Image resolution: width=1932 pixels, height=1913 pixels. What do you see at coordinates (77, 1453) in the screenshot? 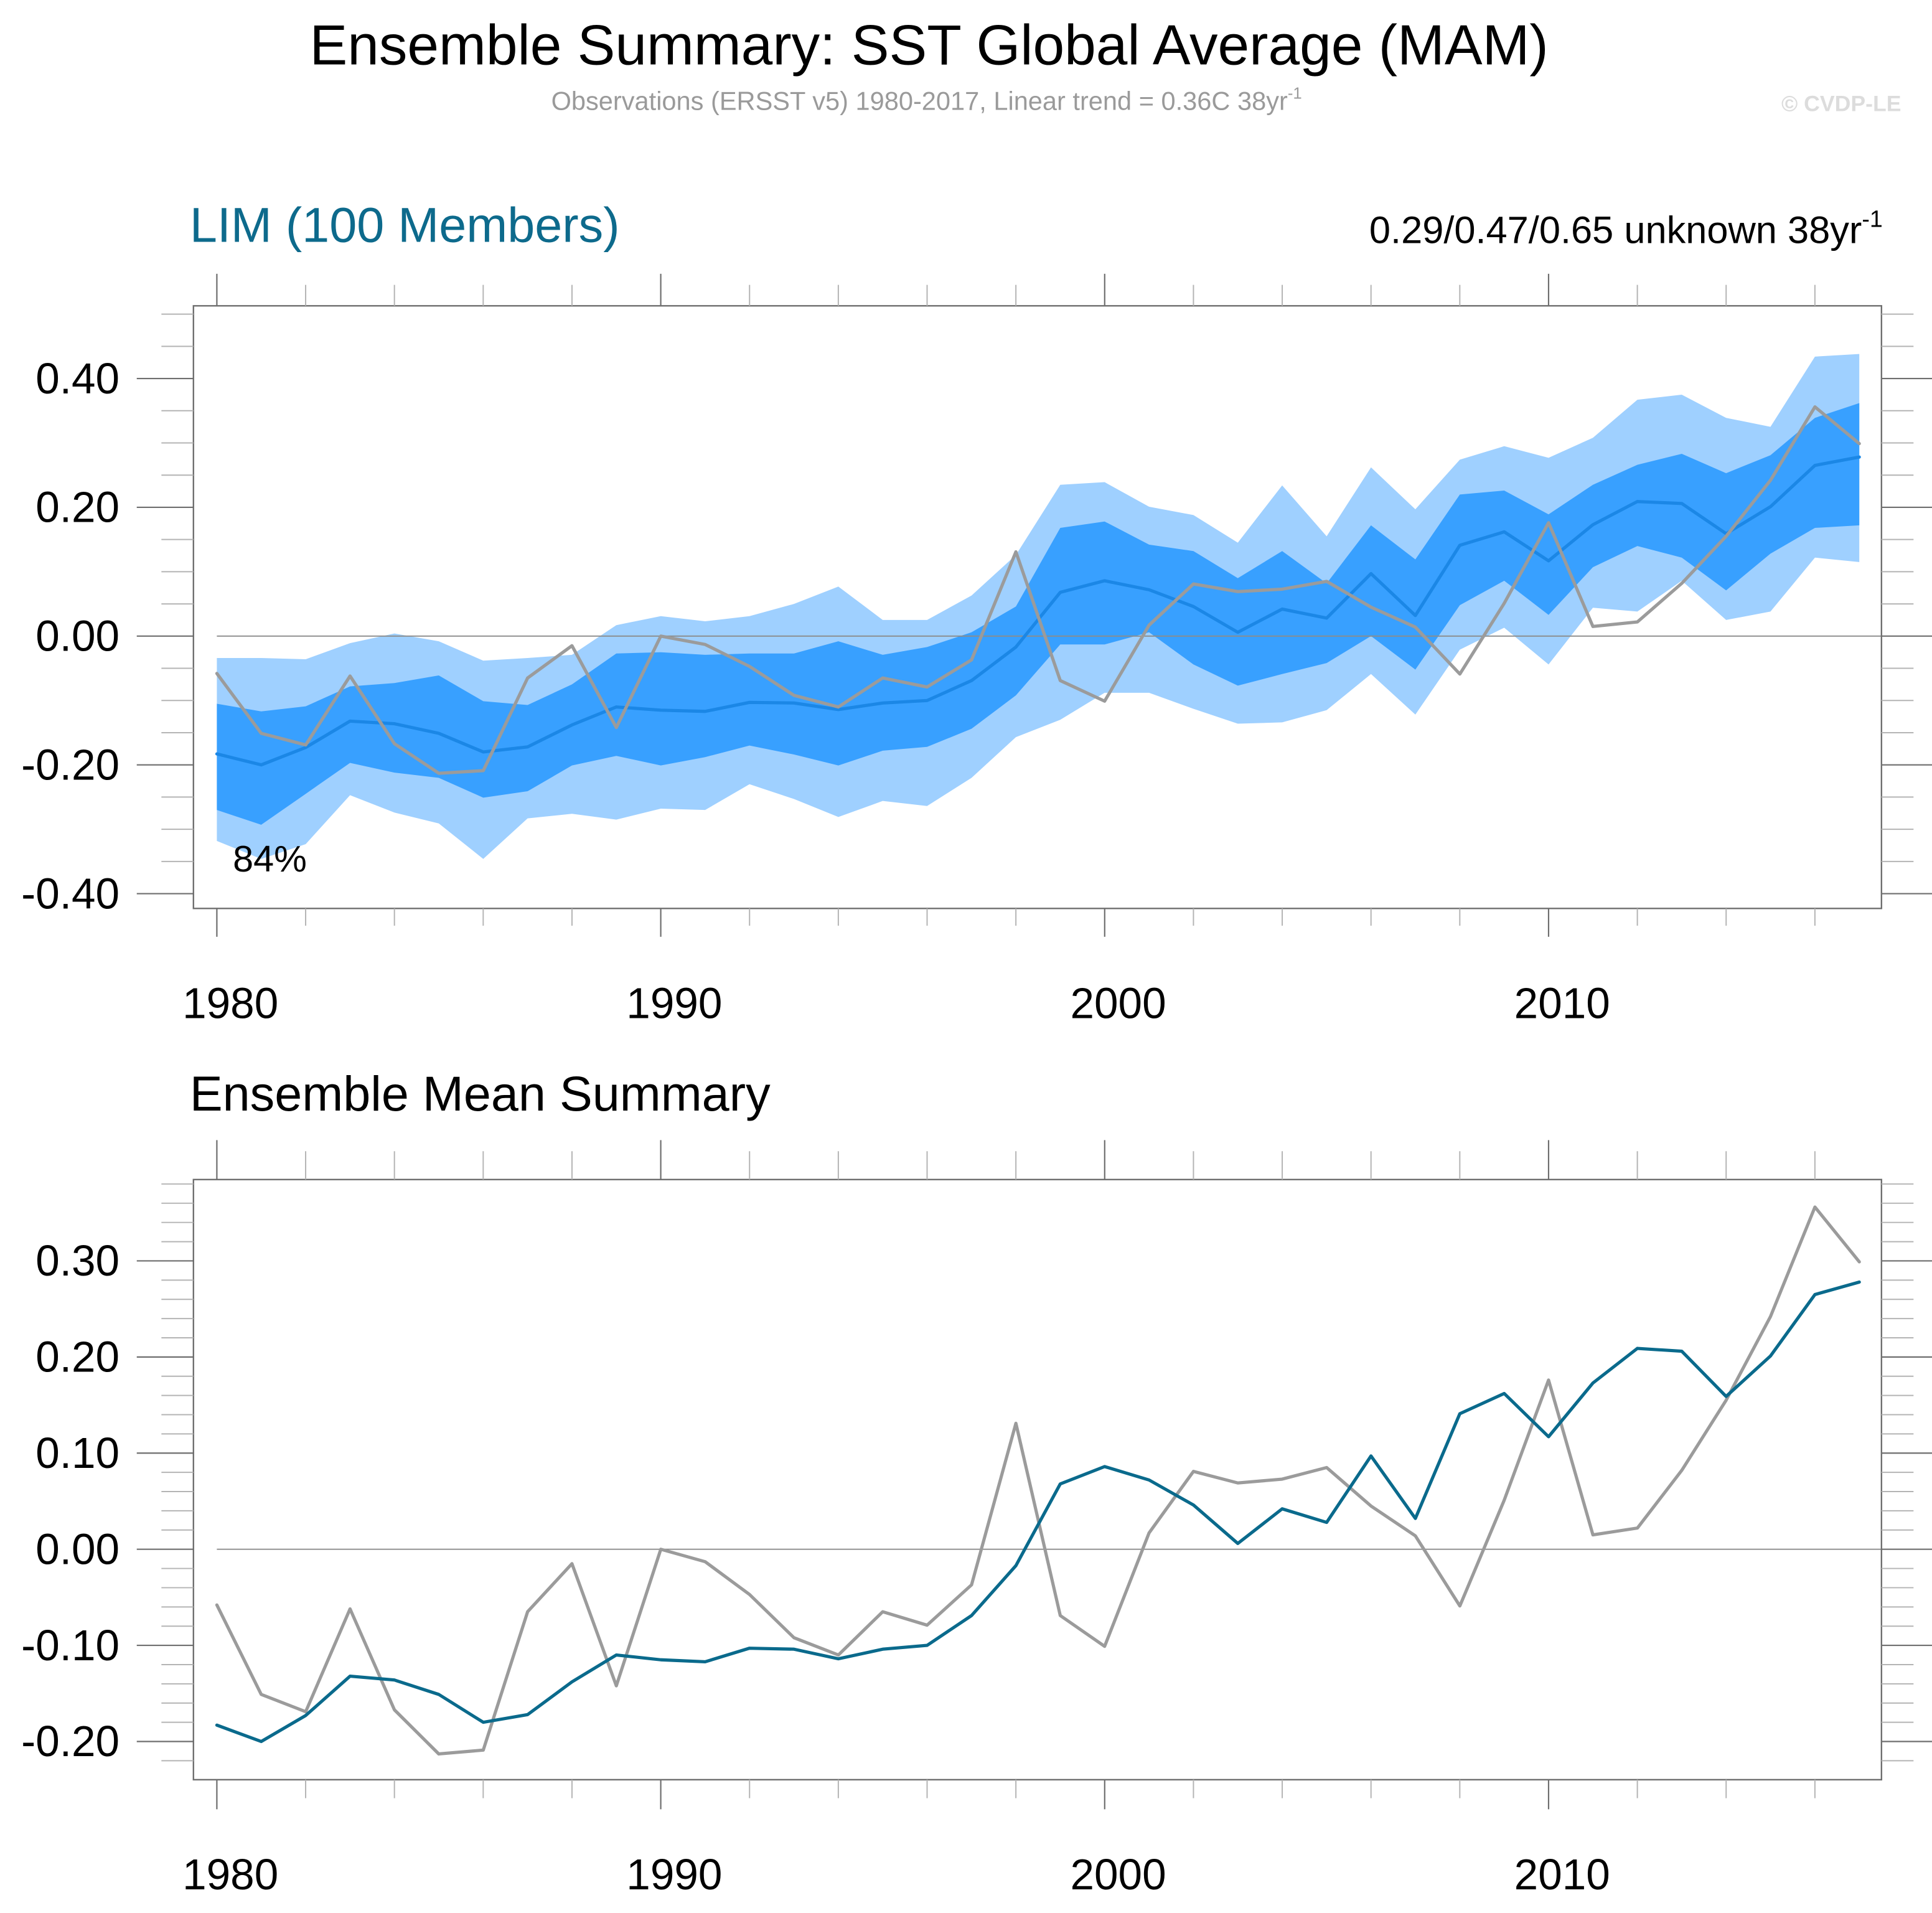
I see `y-tick-label: 0.10` at bounding box center [77, 1453].